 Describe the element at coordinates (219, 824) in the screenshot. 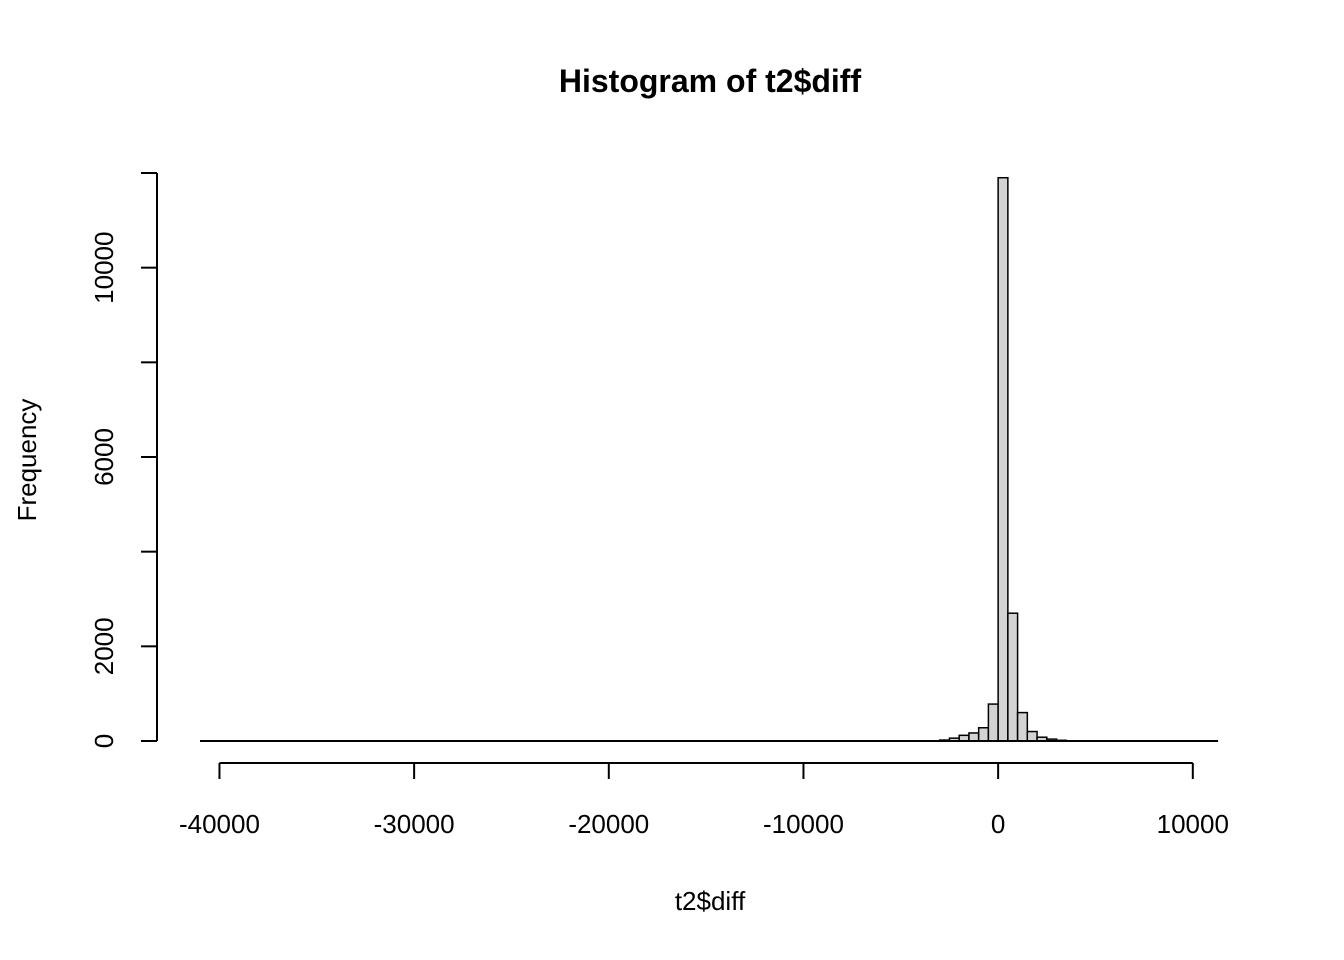

I see `x-tick-label: -40000` at that location.